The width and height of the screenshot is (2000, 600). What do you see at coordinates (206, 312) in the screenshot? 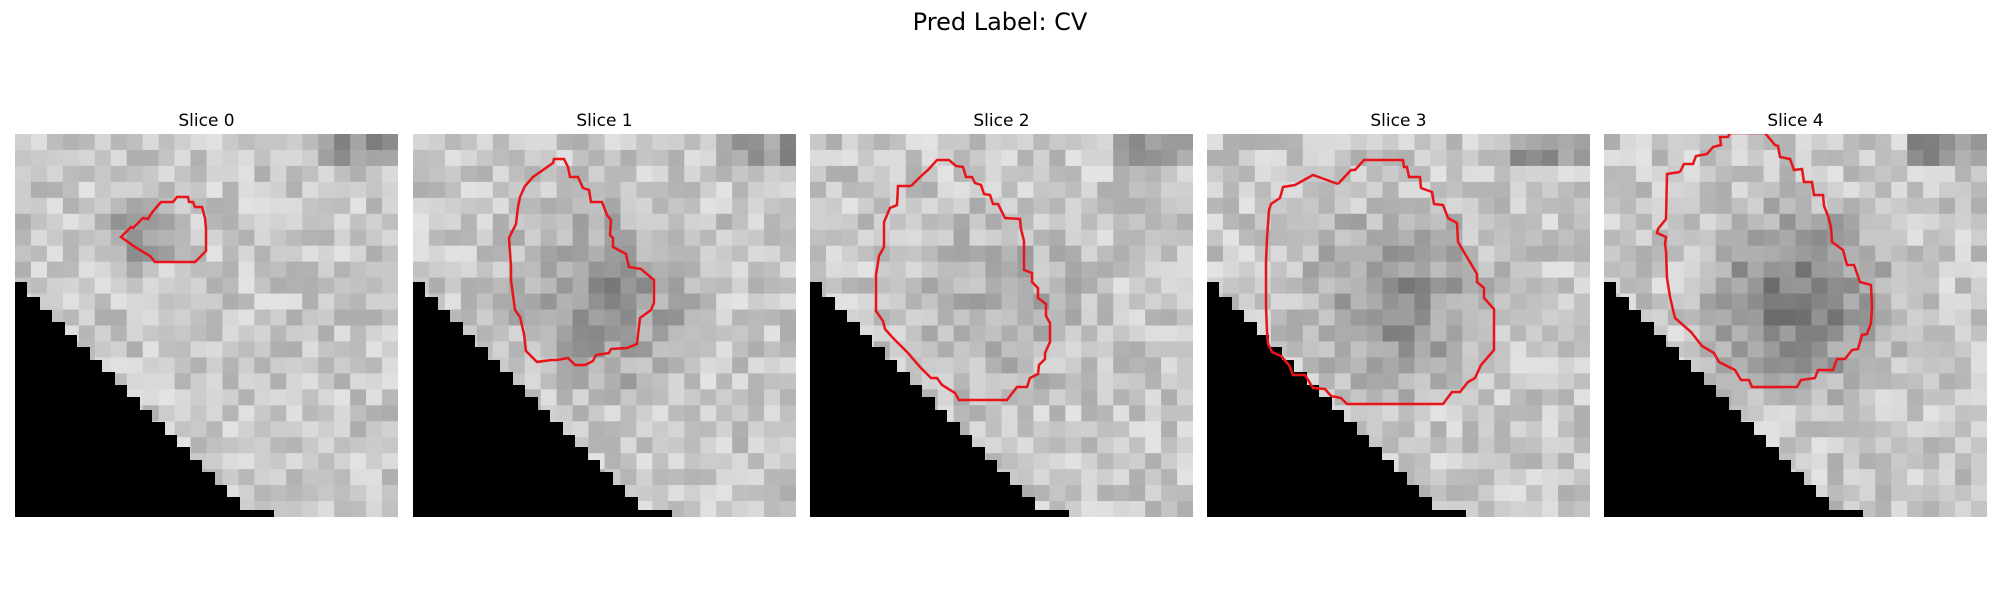
I see `slice-panel-0: Slice 0` at bounding box center [206, 312].